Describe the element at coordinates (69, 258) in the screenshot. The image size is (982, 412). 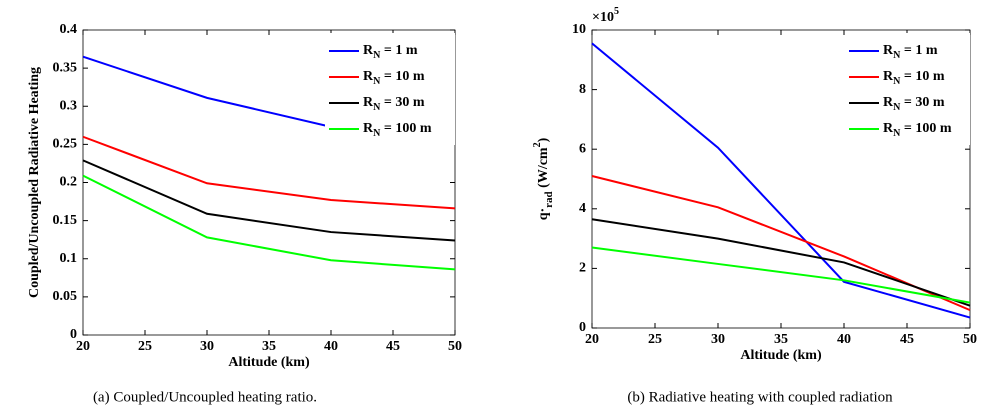
I see `y-tick-label: 0.1` at that location.